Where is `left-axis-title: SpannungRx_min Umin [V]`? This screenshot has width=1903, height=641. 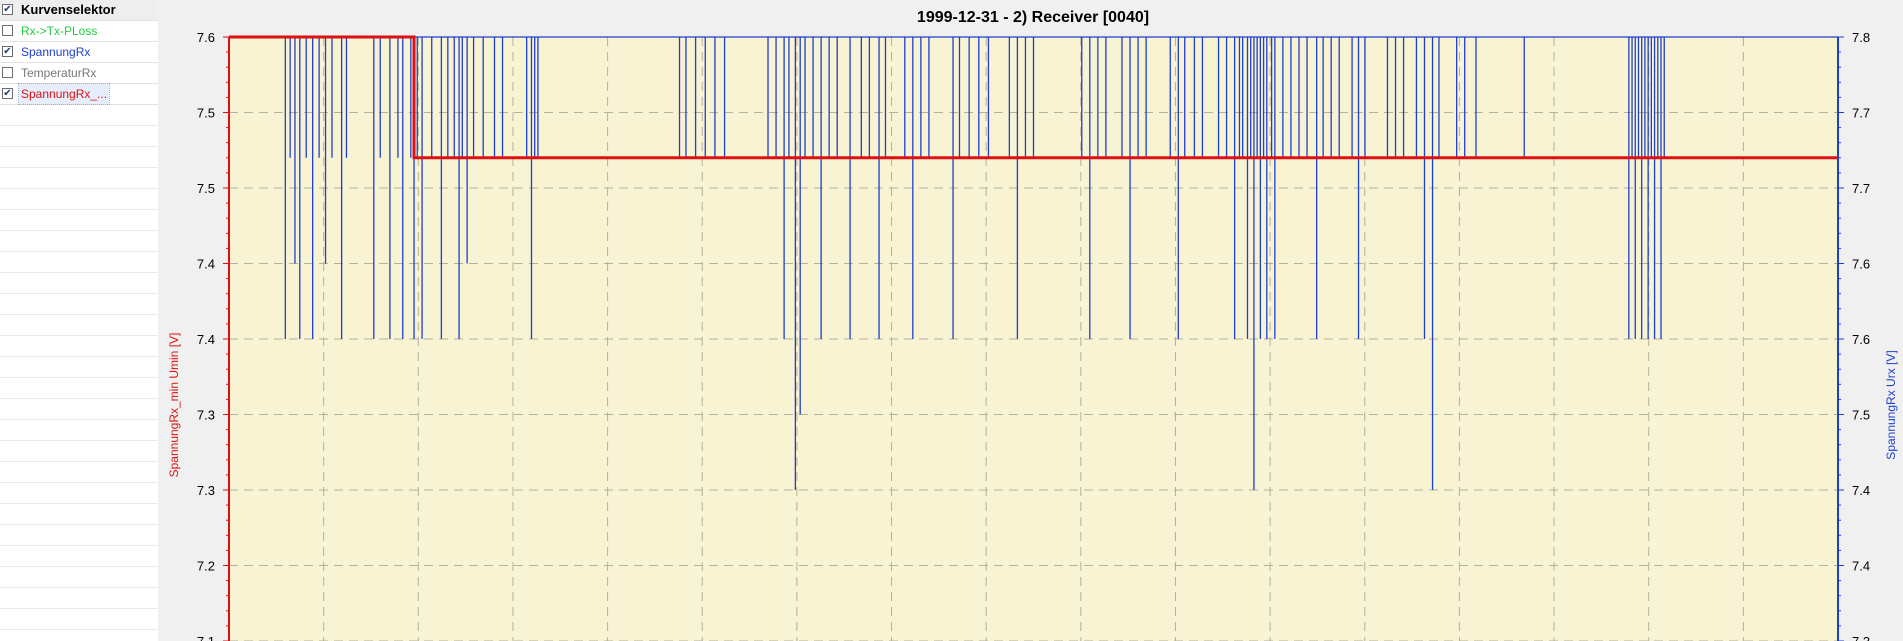
left-axis-title: SpannungRx_min Umin [V] is located at coordinates (174, 405).